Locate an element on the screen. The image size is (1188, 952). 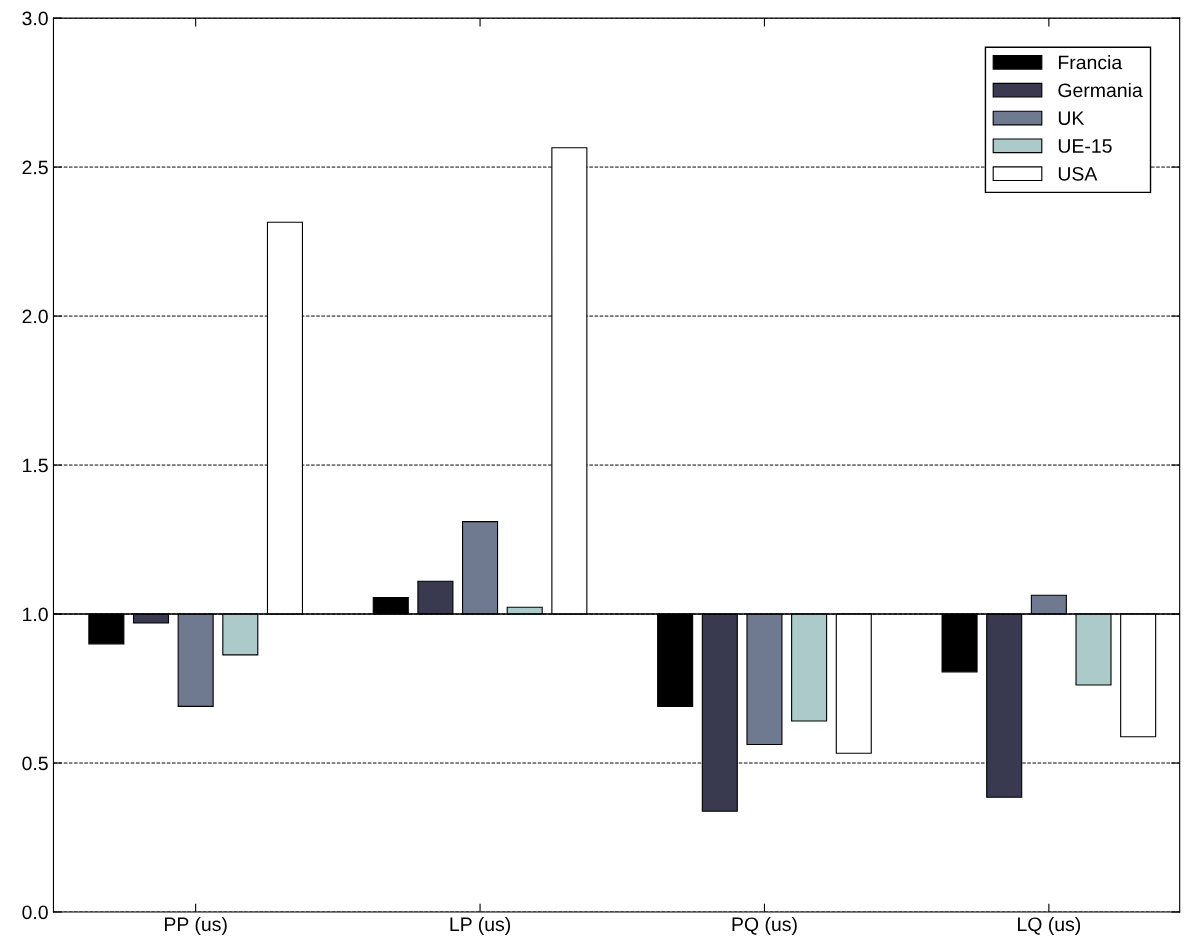
y-tick-label: 0.0 is located at coordinates (35, 912).